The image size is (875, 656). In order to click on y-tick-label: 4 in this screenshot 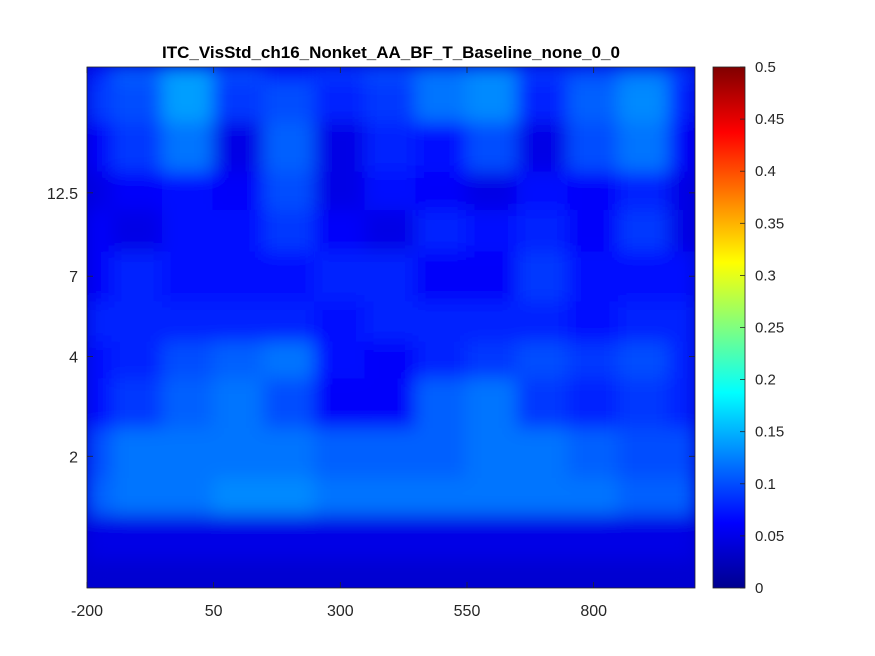, I will do `click(73, 358)`.